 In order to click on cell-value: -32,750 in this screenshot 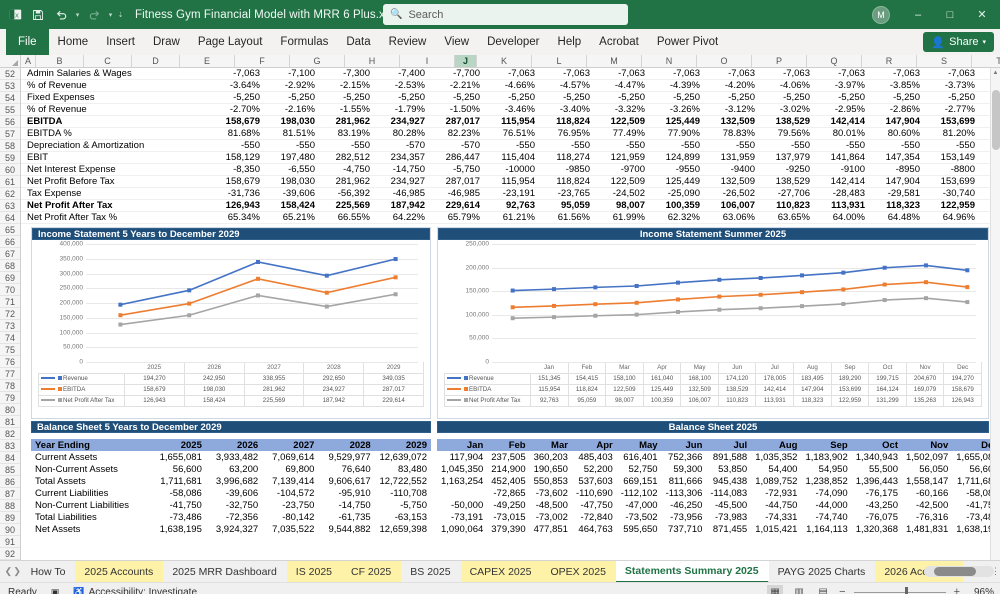, I will do `click(242, 505)`.